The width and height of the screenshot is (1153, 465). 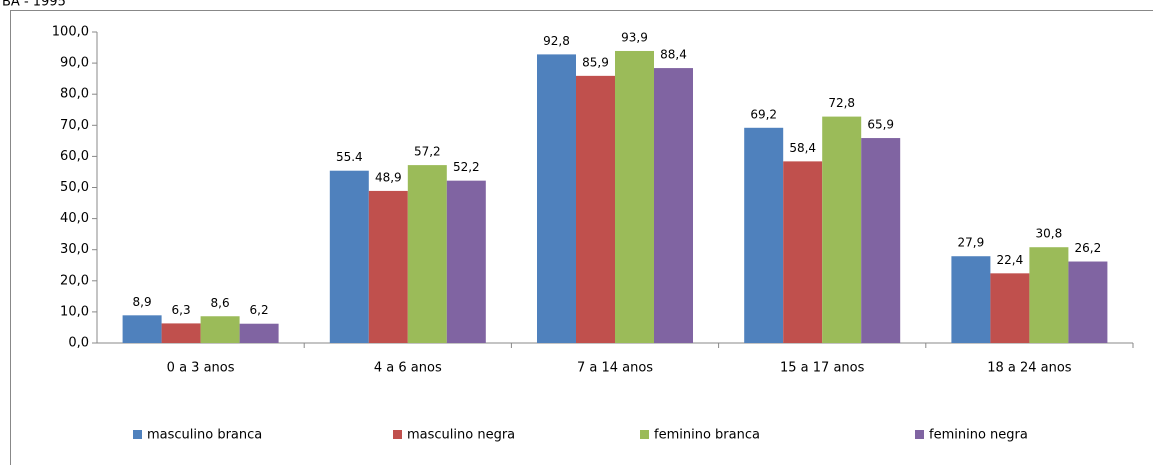 What do you see at coordinates (978, 435) in the screenshot?
I see `legend-label: feminino negra` at bounding box center [978, 435].